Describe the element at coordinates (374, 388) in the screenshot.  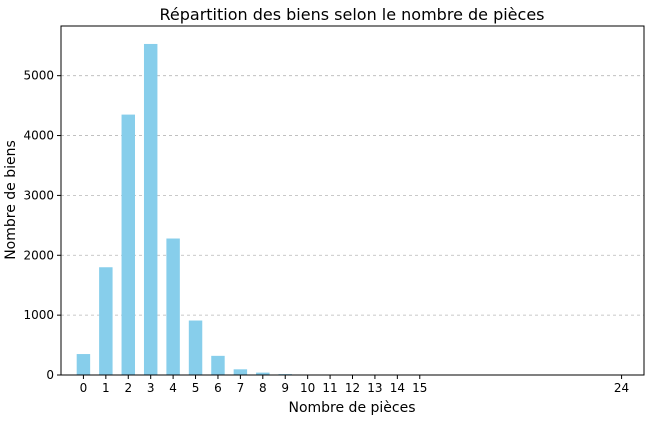
I see `x-tick-label: 13` at that location.